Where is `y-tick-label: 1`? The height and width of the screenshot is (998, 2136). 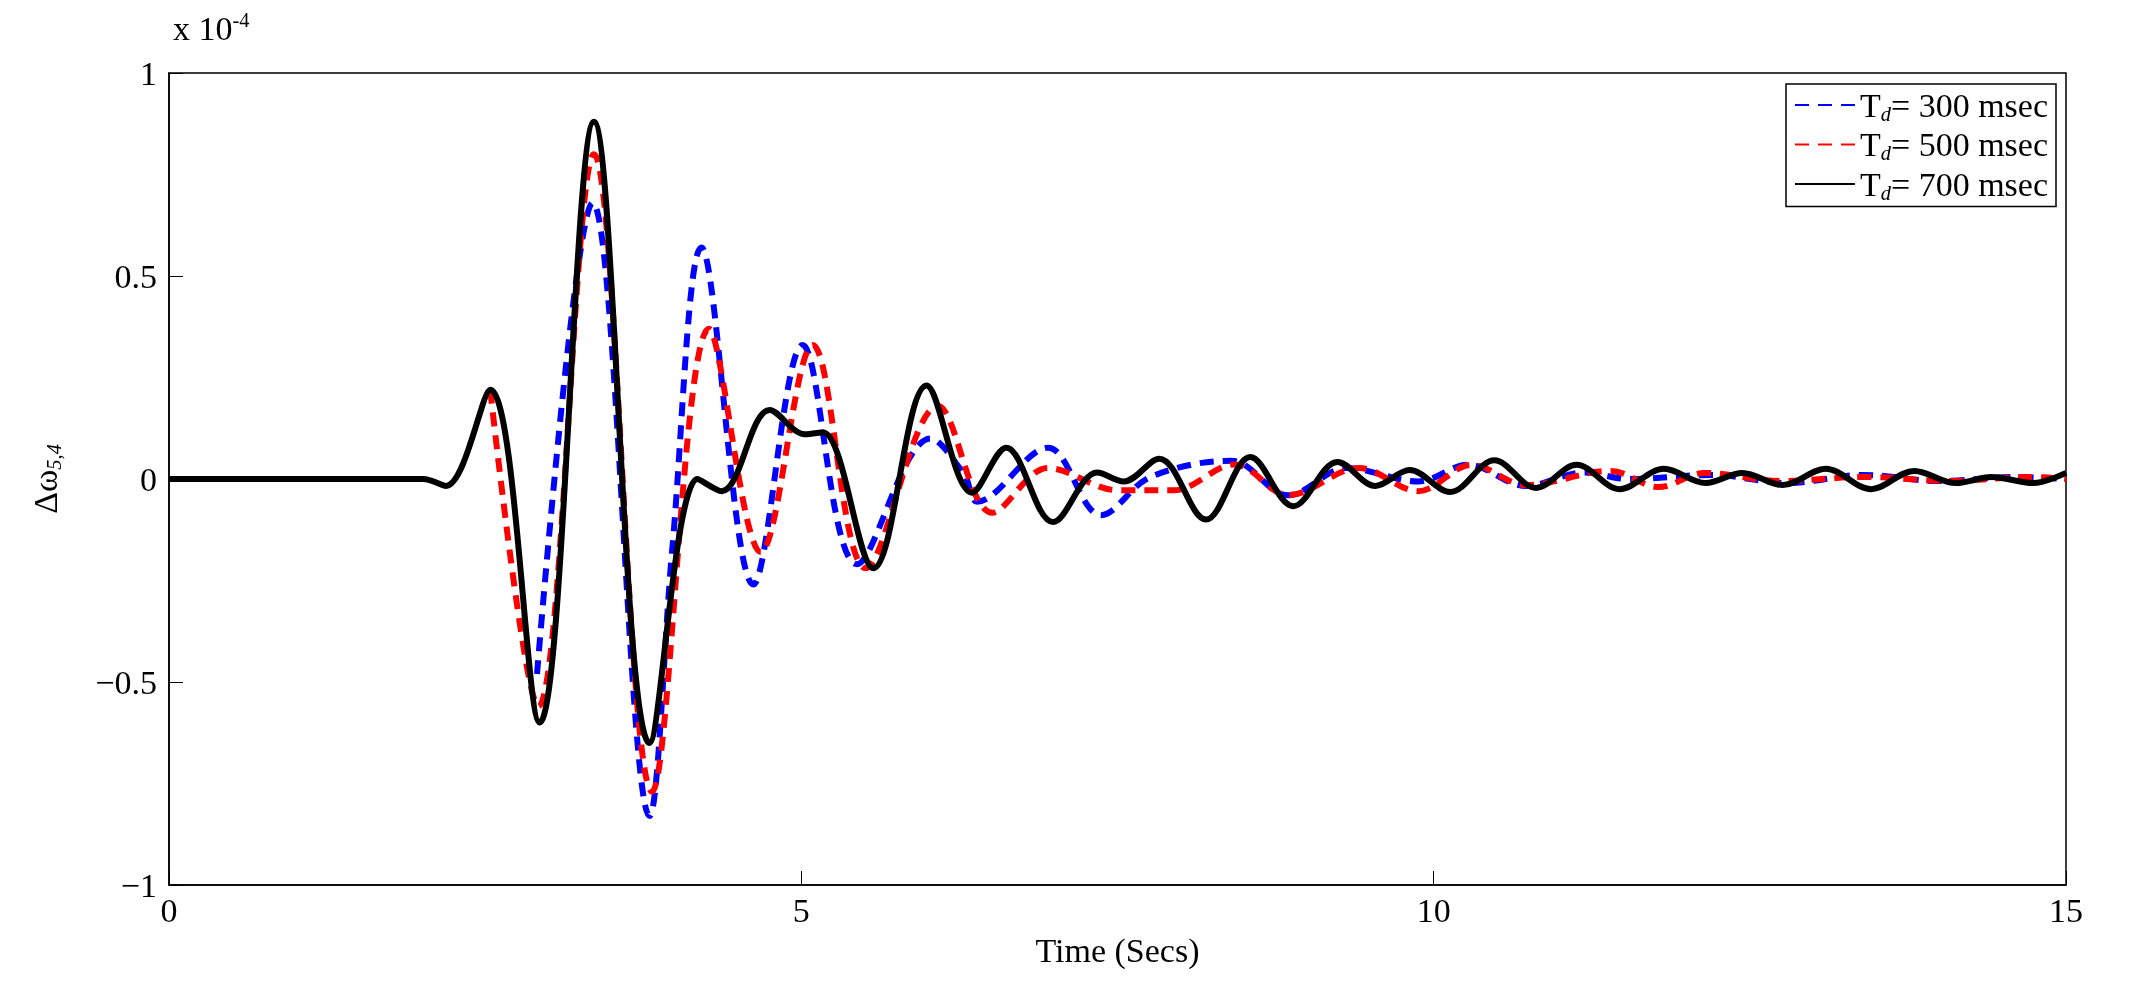
y-tick-label: 1 is located at coordinates (148, 73).